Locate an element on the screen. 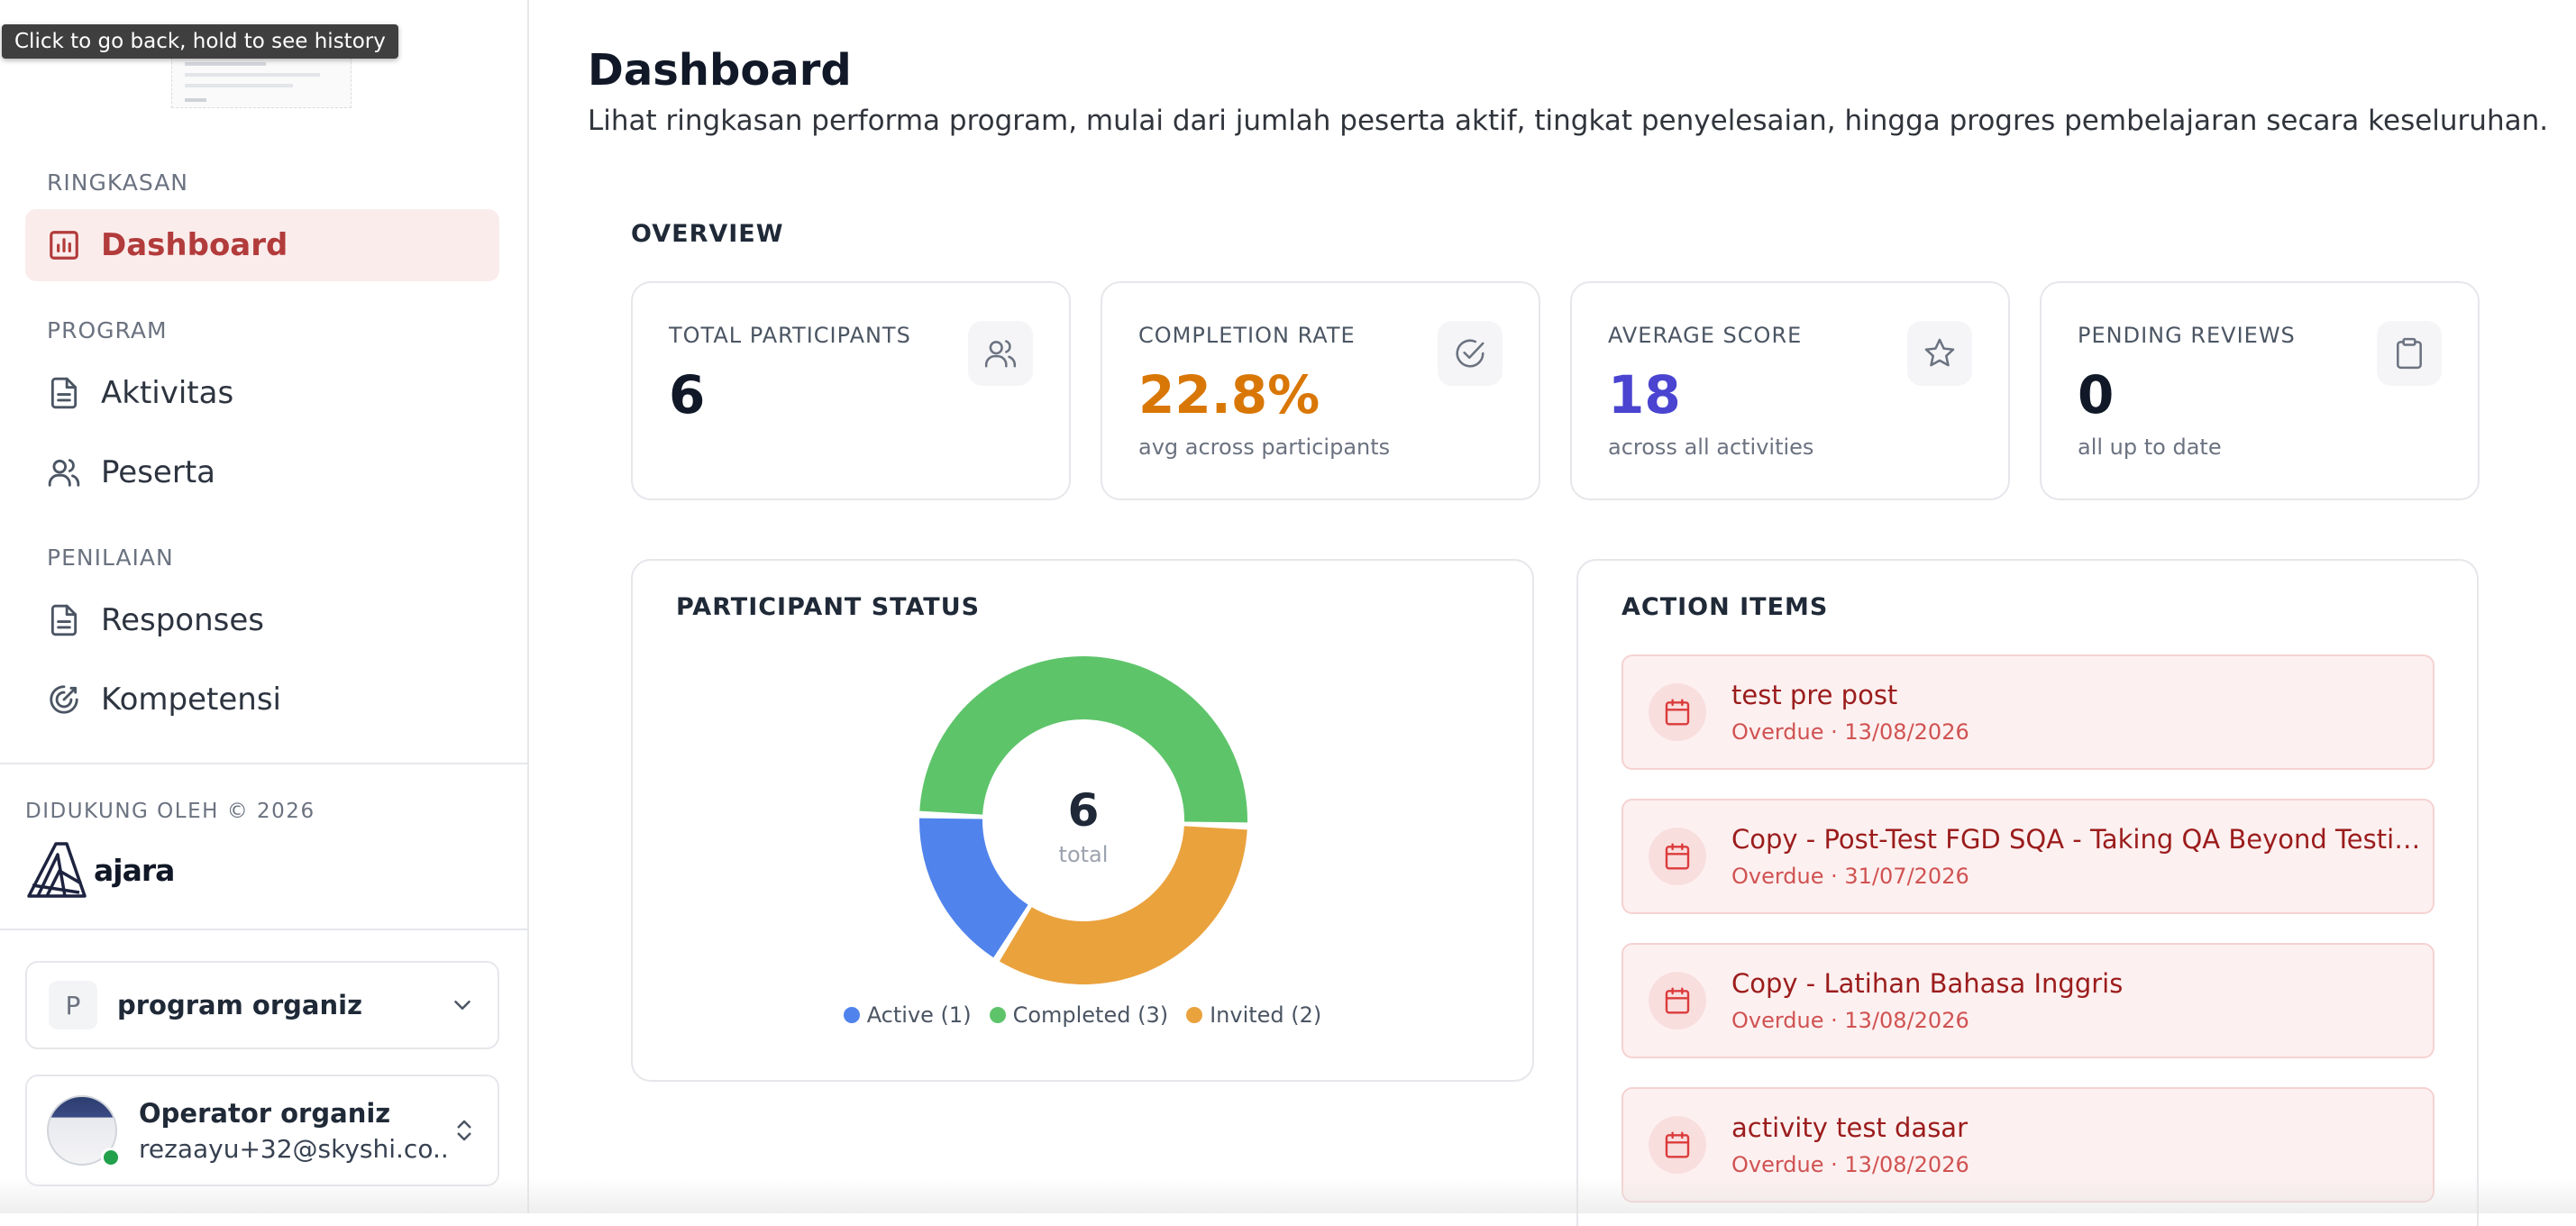 The image size is (2576, 1226). star-icon is located at coordinates (1939, 352).